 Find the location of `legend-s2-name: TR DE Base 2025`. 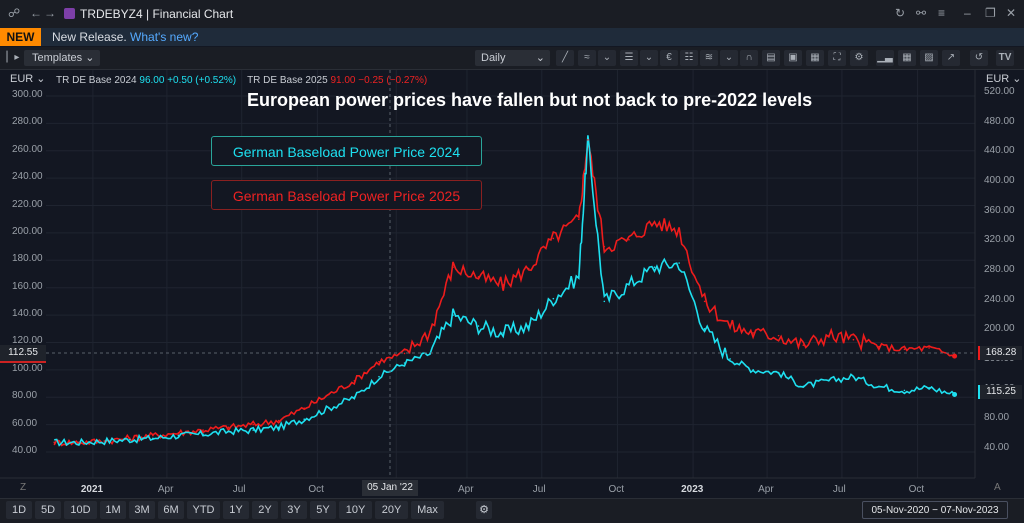

legend-s2-name: TR DE Base 2025 is located at coordinates (287, 80).